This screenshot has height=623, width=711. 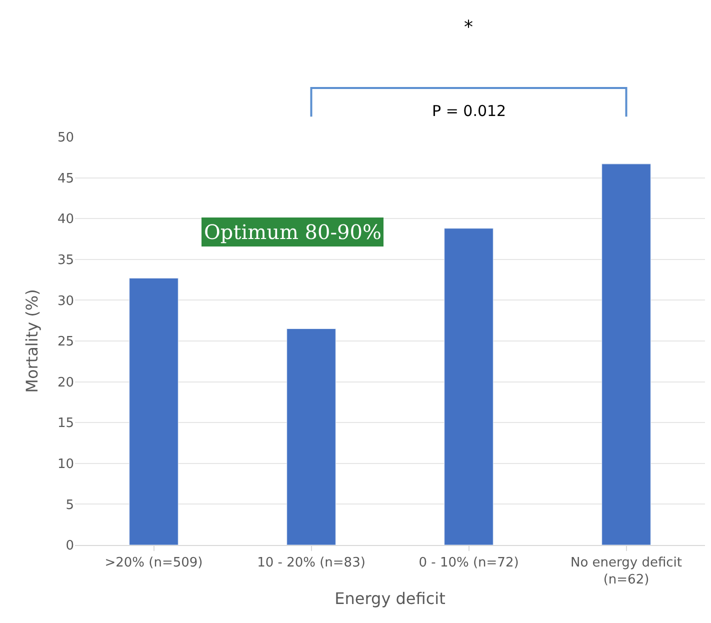 I want to click on y-tick-label: 5, so click(x=70, y=505).